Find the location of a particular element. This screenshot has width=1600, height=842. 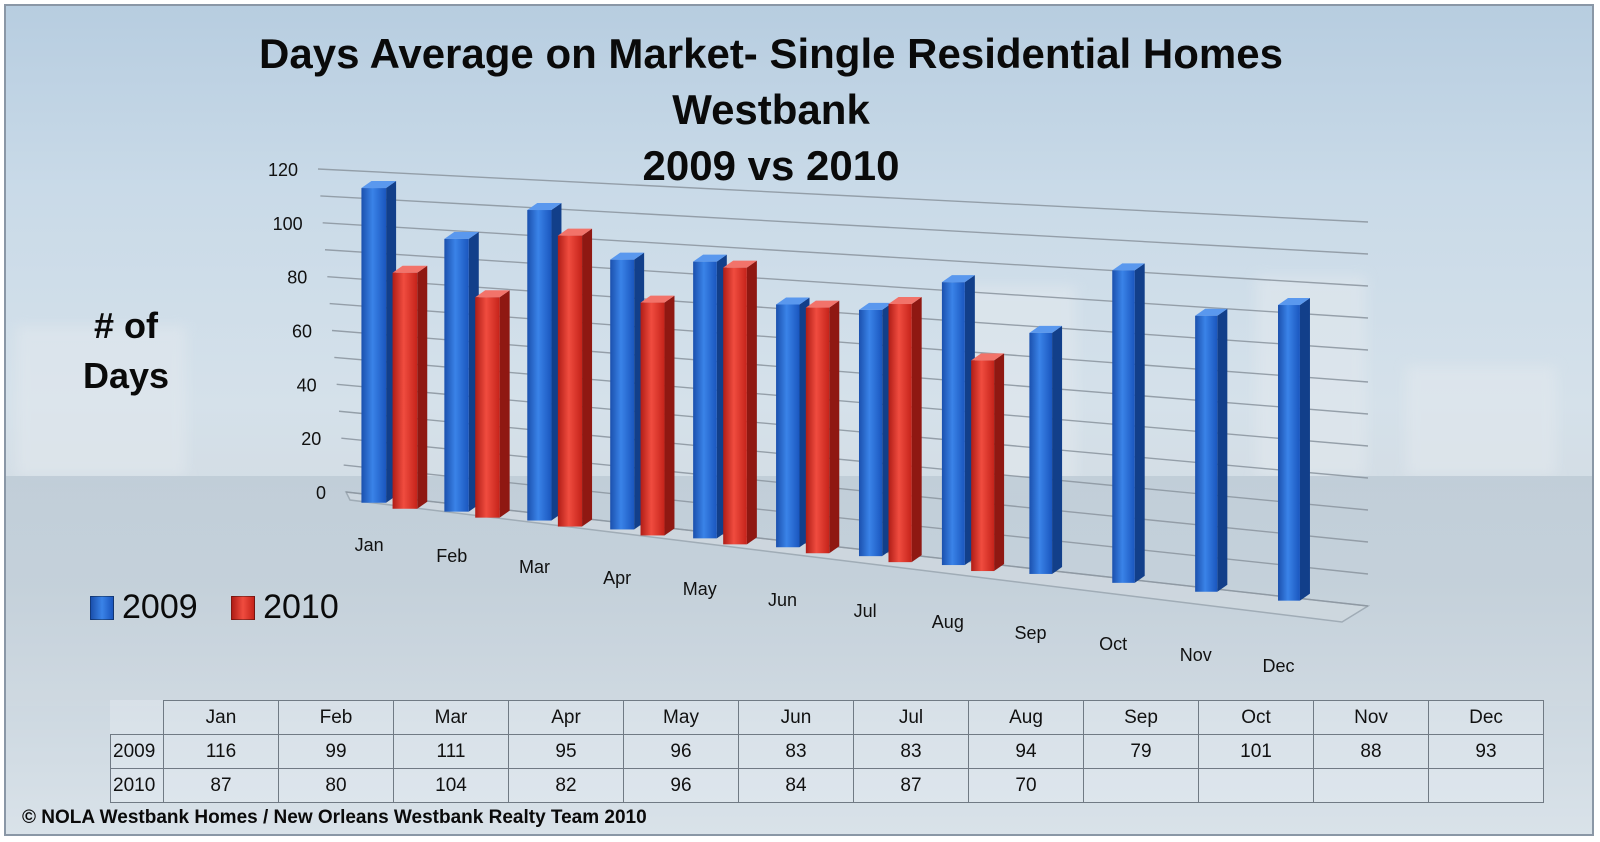

y-axis-tick-labels: 0 20 40 60 80 100 120 is located at coordinates (297, 331).